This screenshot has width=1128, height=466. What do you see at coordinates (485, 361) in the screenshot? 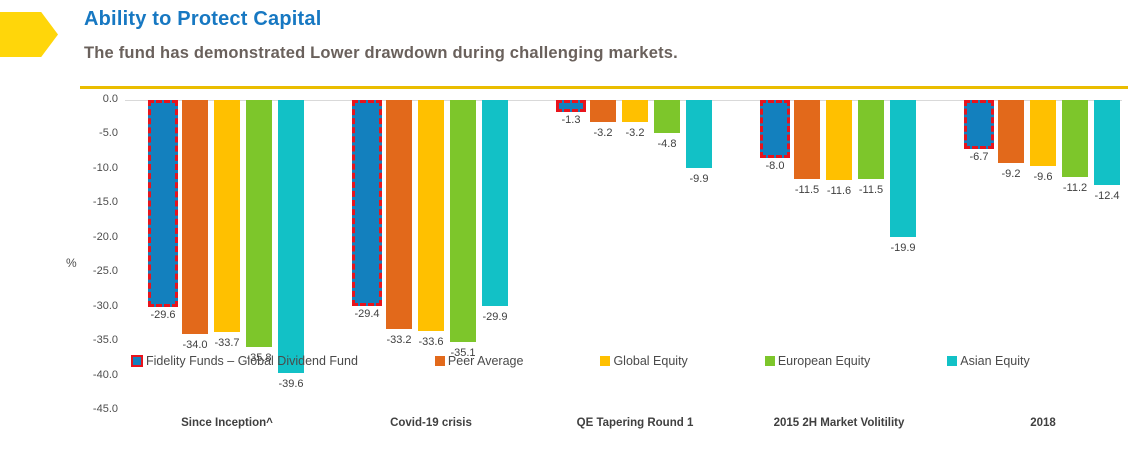
I see `legend-label: Peer Average` at bounding box center [485, 361].